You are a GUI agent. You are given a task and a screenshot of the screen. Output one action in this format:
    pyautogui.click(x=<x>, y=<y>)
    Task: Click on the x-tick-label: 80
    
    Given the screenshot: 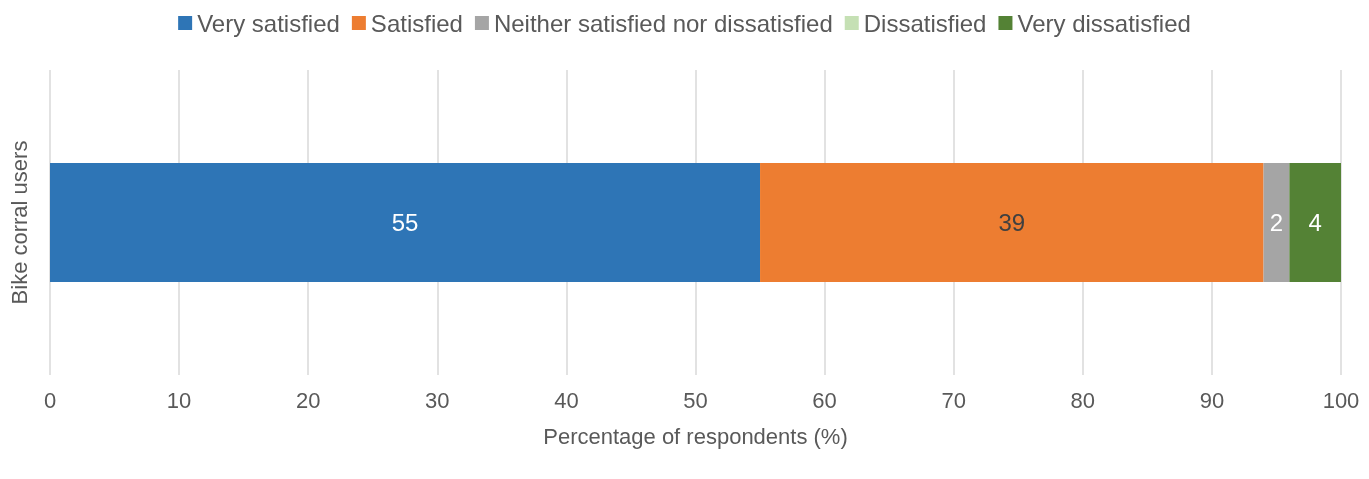 What is the action you would take?
    pyautogui.click(x=1083, y=400)
    